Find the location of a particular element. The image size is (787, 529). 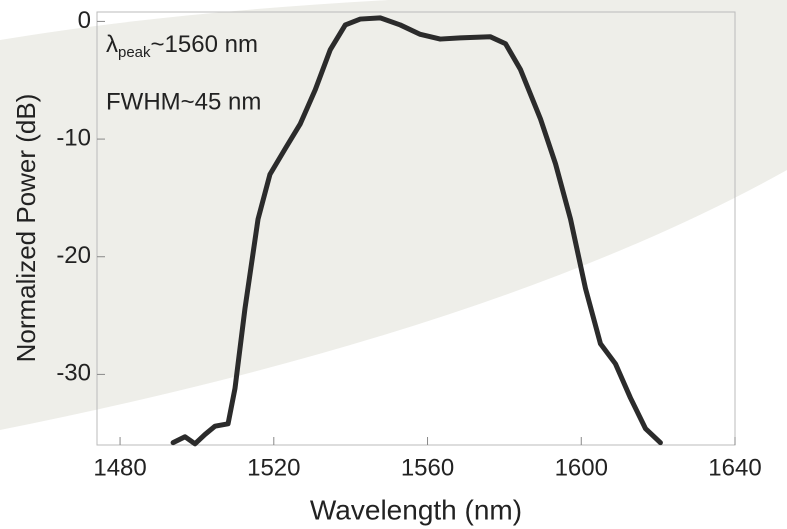

annotation: FWHM~45 nm is located at coordinates (183, 101).